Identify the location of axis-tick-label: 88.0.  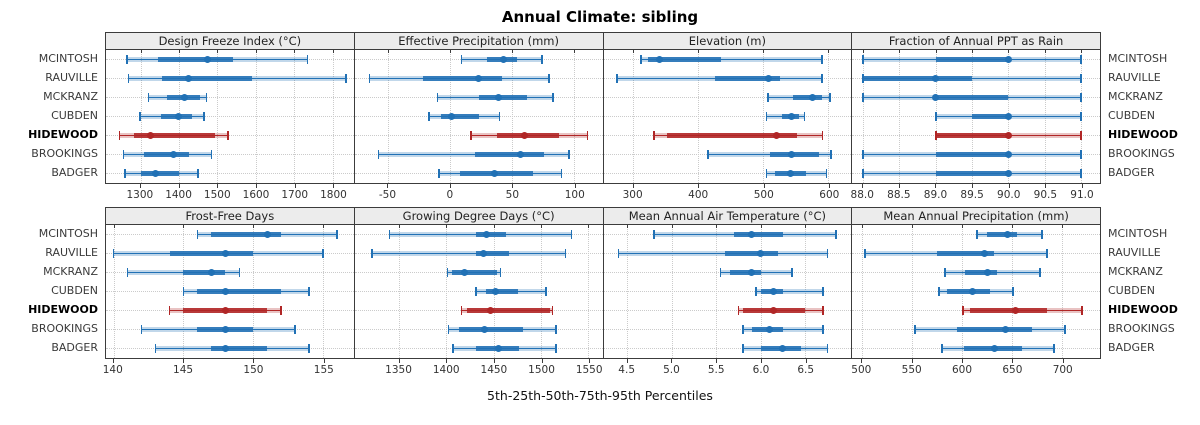
(862, 195).